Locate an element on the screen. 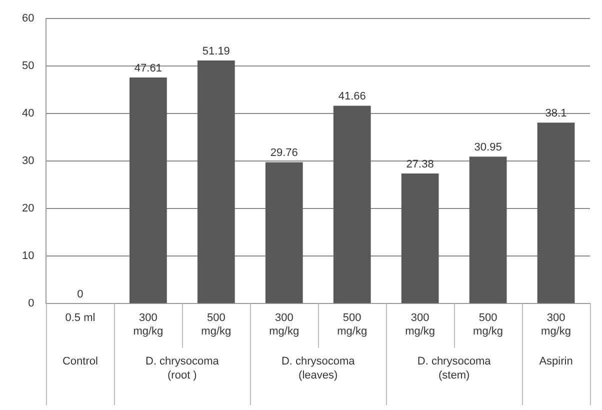 The height and width of the screenshot is (410, 602). text: D. chrysocoma (root ) is located at coordinates (182, 369).